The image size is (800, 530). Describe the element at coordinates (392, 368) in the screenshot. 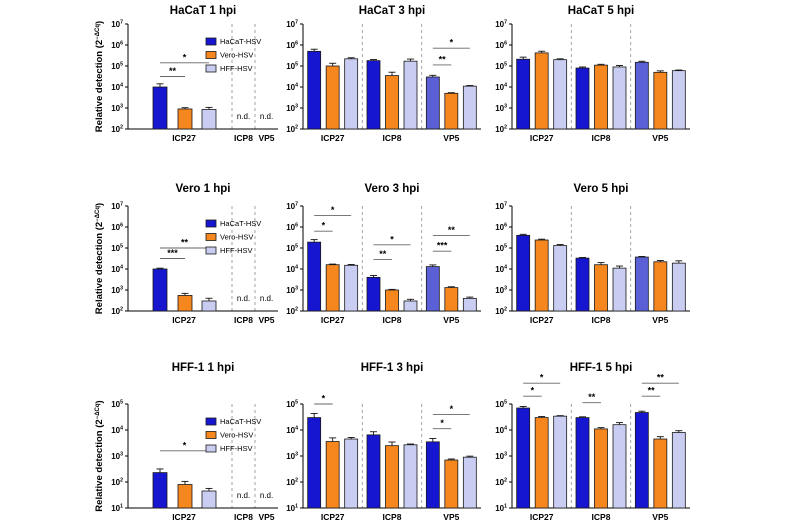

I see `chart-title: HFF-1 3 hpi` at that location.